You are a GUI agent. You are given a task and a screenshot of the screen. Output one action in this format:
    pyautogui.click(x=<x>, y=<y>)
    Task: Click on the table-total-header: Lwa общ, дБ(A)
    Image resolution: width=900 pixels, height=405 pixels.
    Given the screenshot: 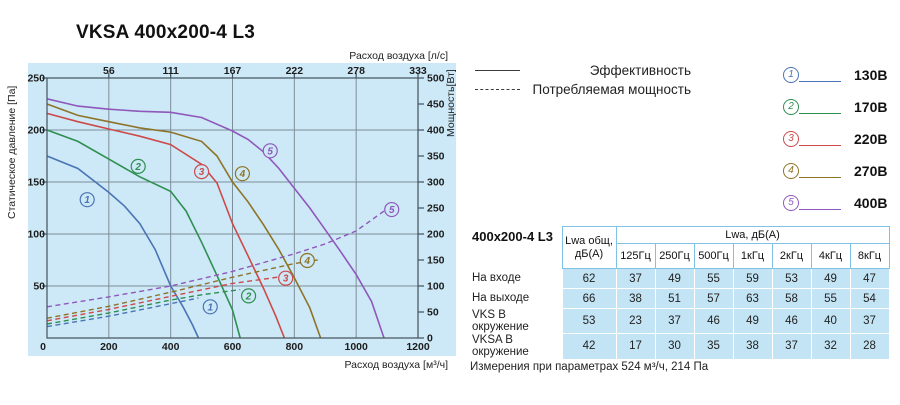 What is the action you would take?
    pyautogui.click(x=589, y=247)
    